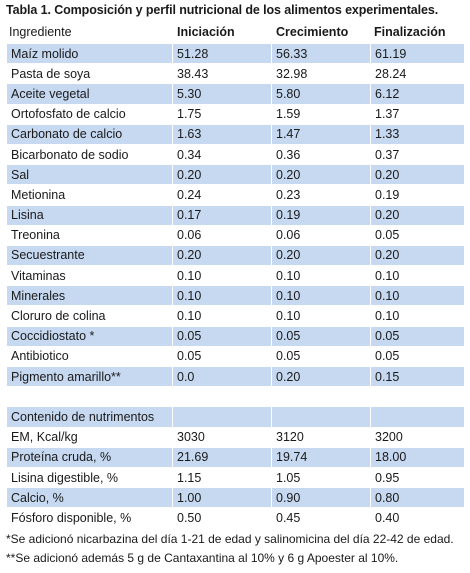 This screenshot has height=573, width=470. I want to click on row-value: 0.23, so click(321, 195).